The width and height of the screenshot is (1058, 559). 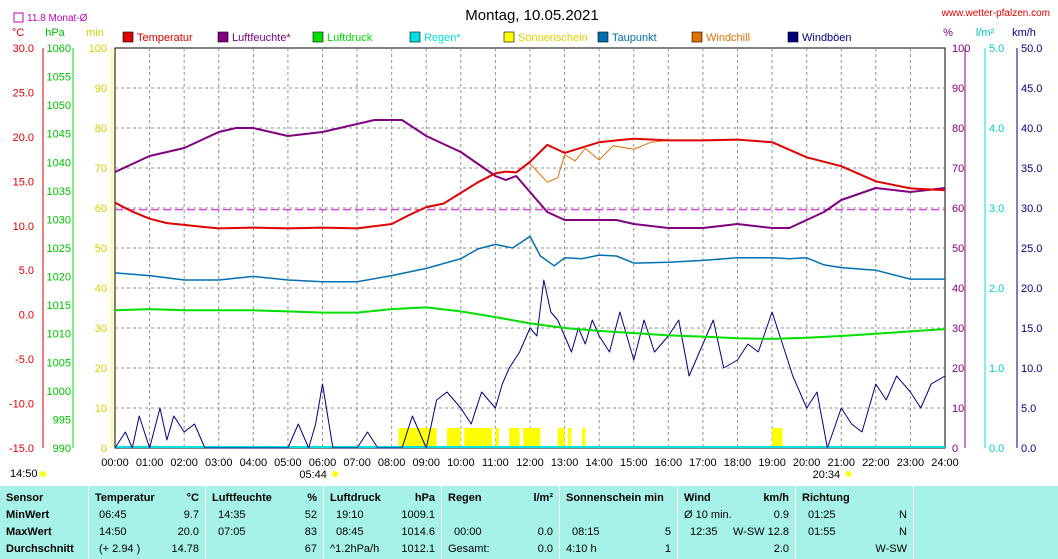 I want to click on temp-max-value: 20.0, so click(x=188, y=532).